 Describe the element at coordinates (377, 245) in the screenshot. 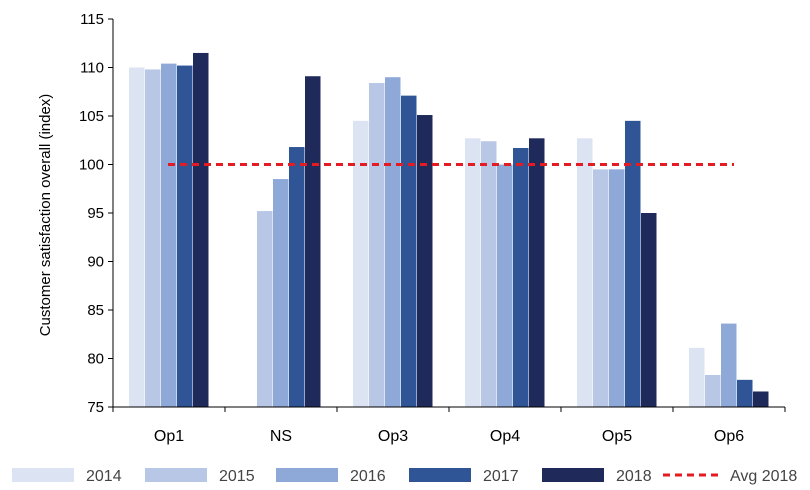

I see `bar-op3-2015` at that location.